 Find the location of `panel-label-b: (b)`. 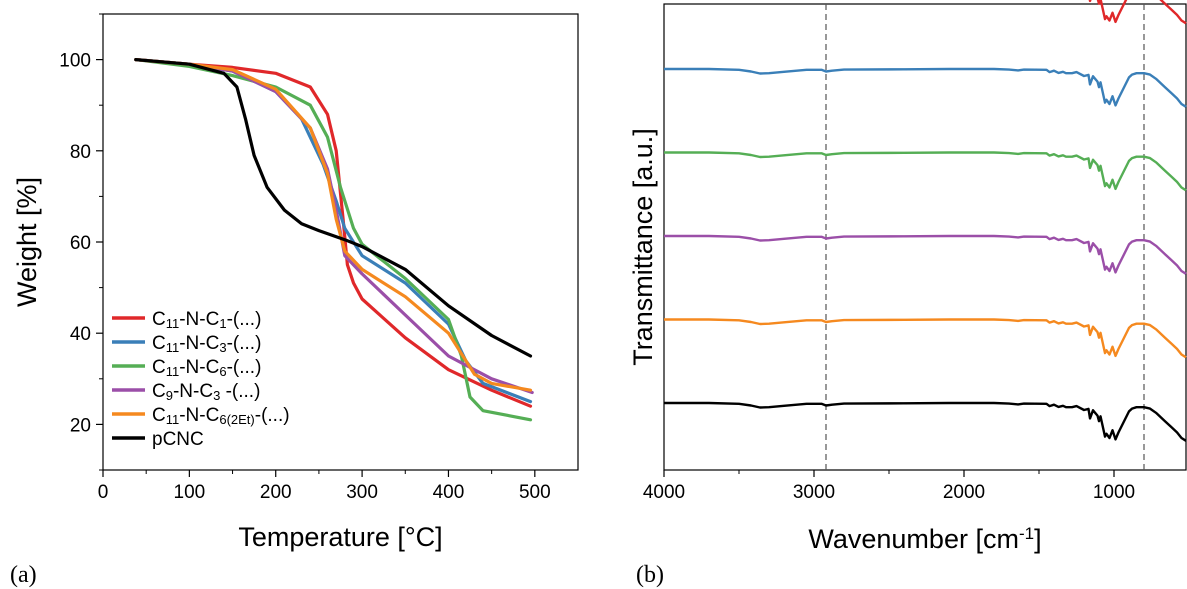

panel-label-b: (b) is located at coordinates (650, 575).